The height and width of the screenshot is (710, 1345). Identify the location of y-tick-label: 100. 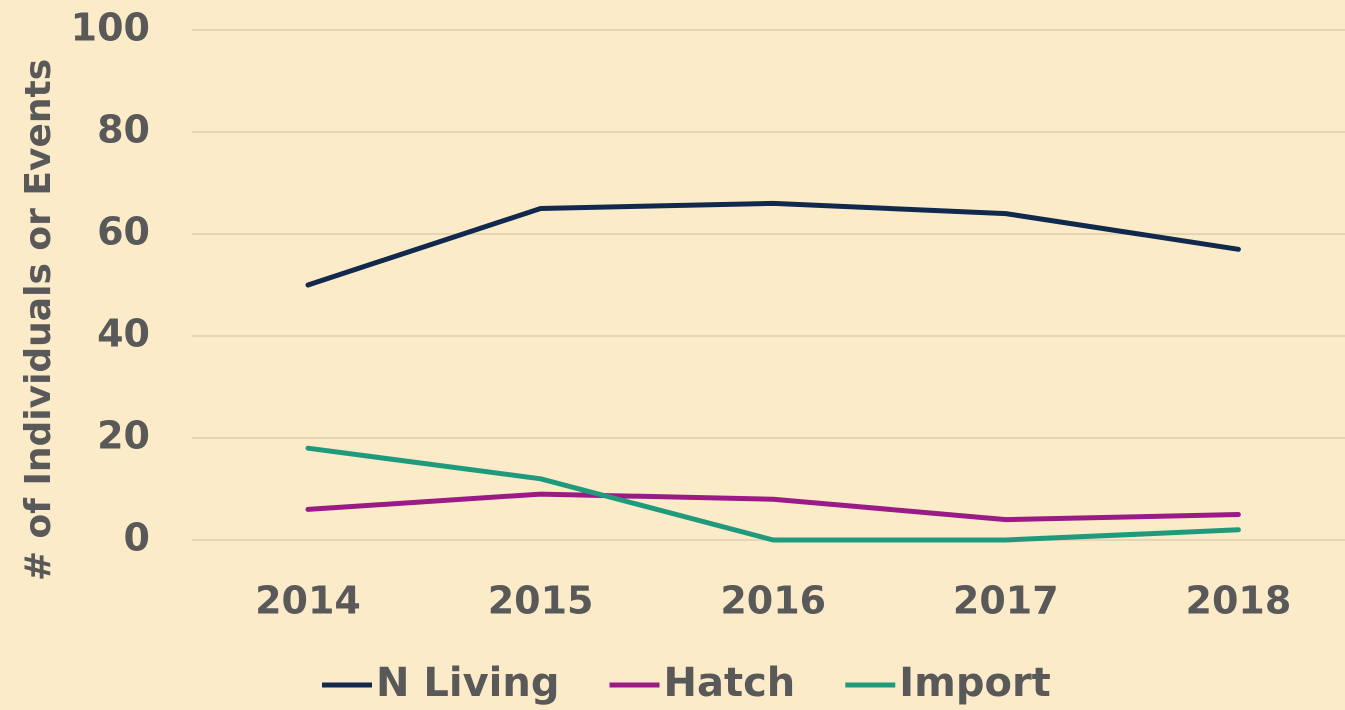
(110, 28).